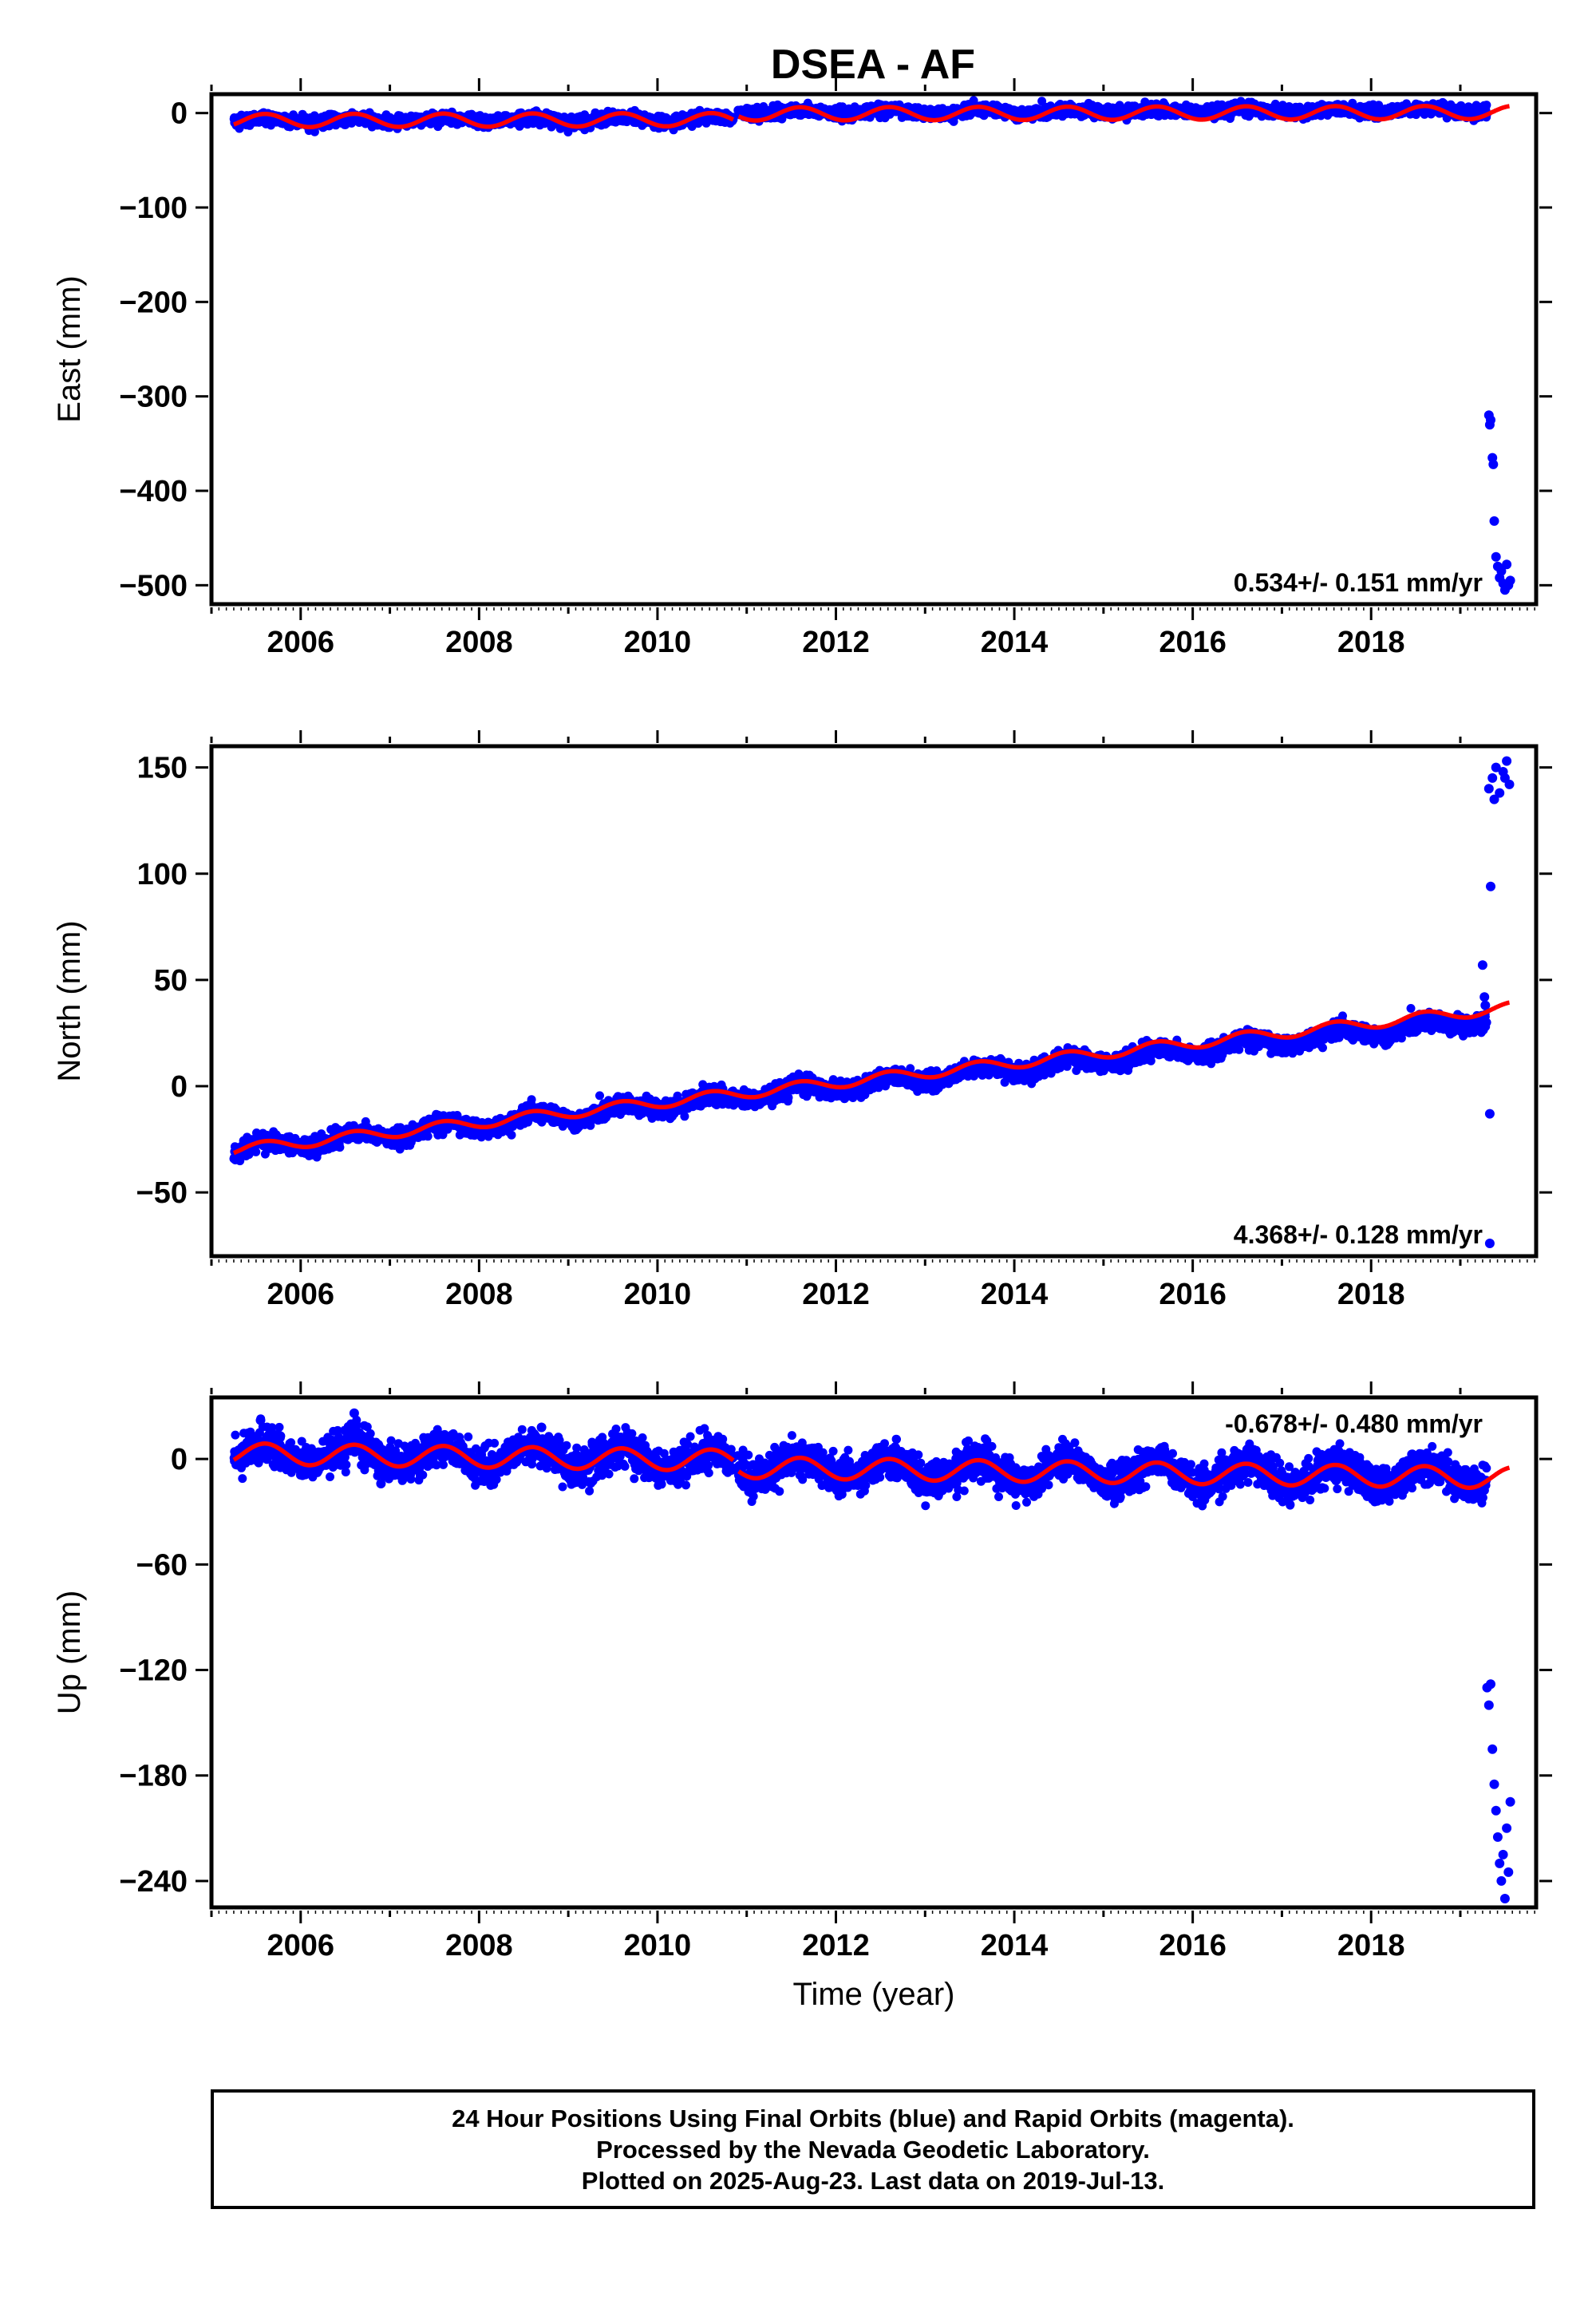  Describe the element at coordinates (153, 397) in the screenshot. I see `y-tick-label: −300` at that location.